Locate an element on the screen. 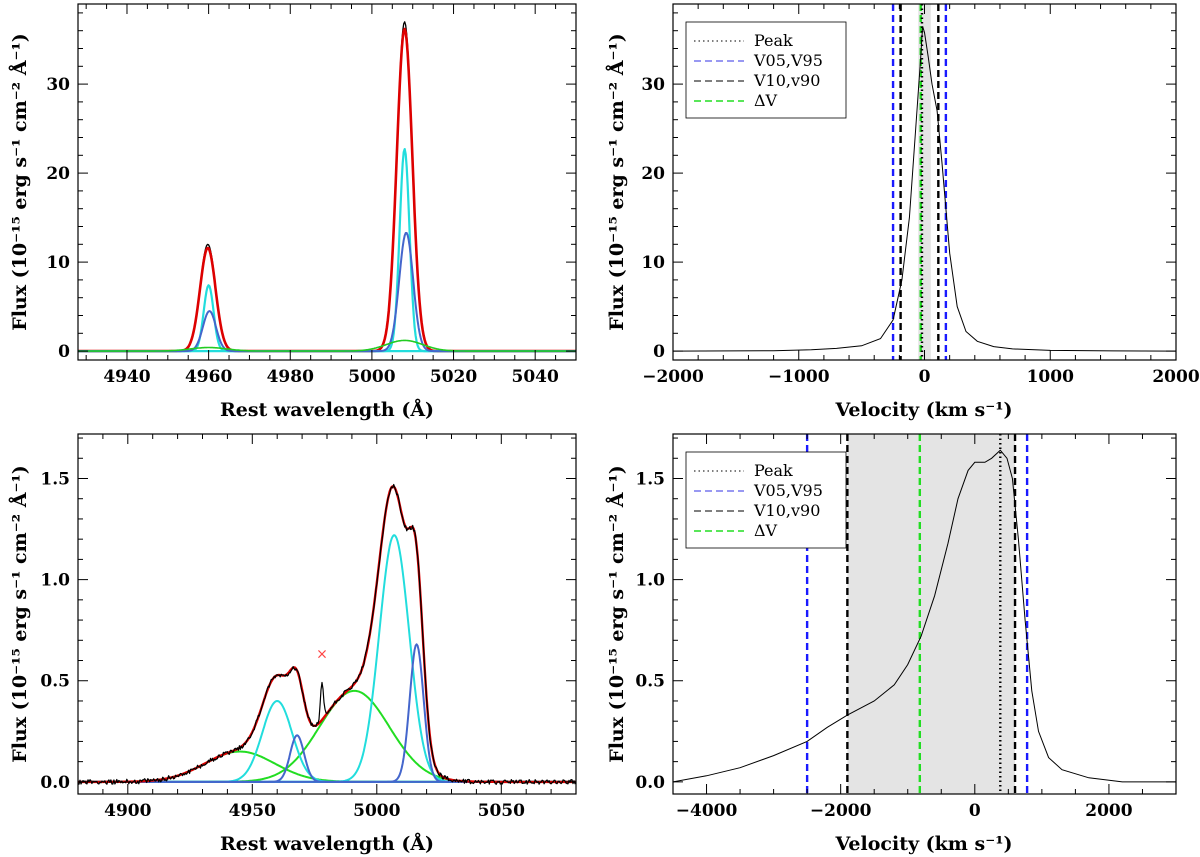  x-tick-label: 4940 is located at coordinates (126, 377).